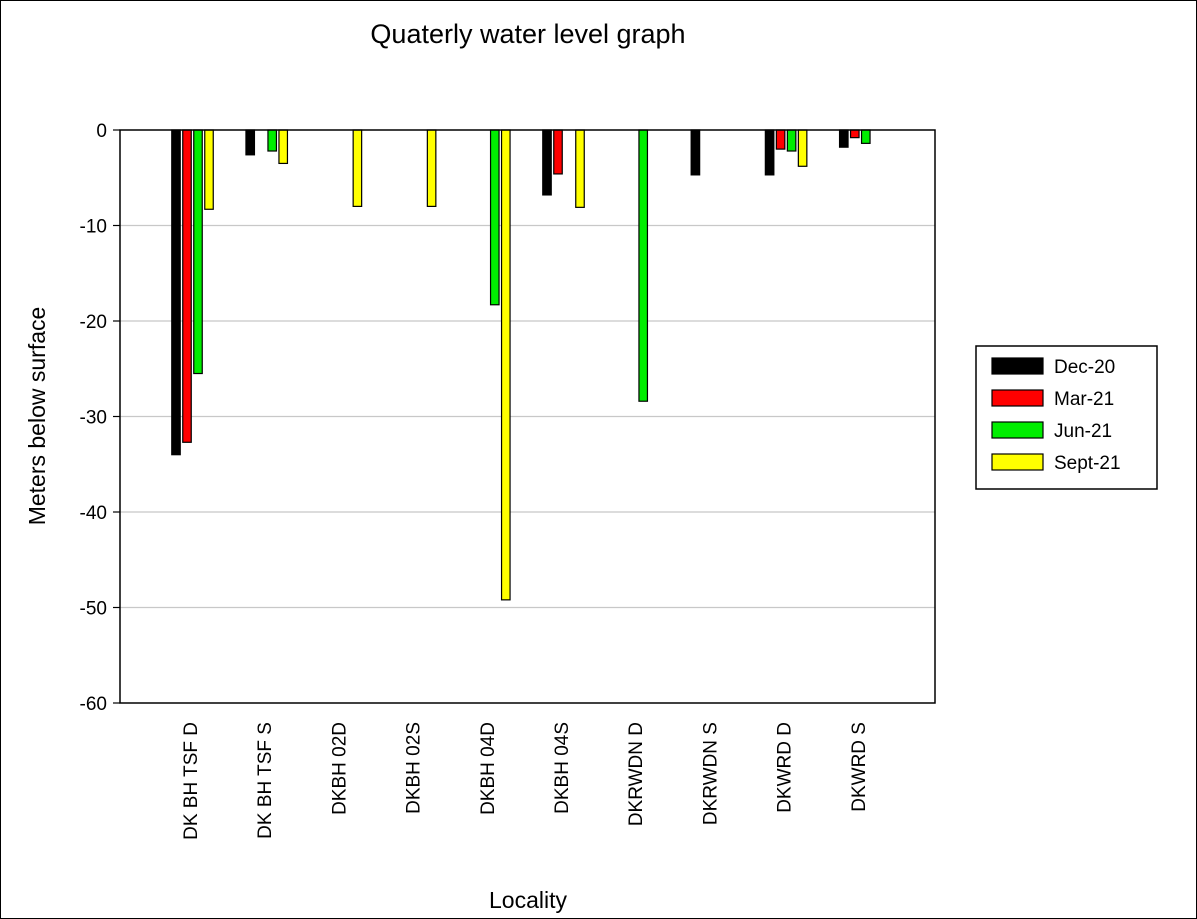  I want to click on x-tick-label: DKRWDN D, so click(636, 774).